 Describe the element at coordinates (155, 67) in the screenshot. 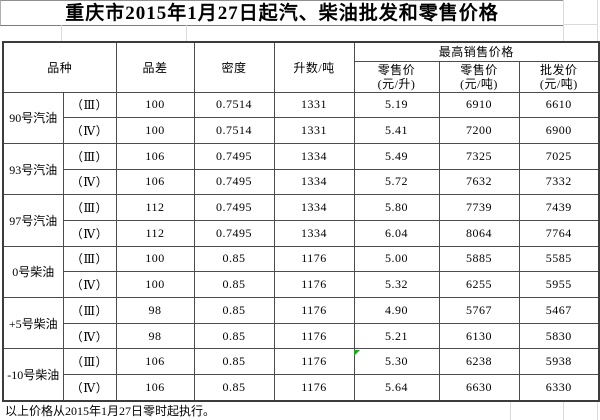

I see `col-header-grade-diff: 品差` at that location.